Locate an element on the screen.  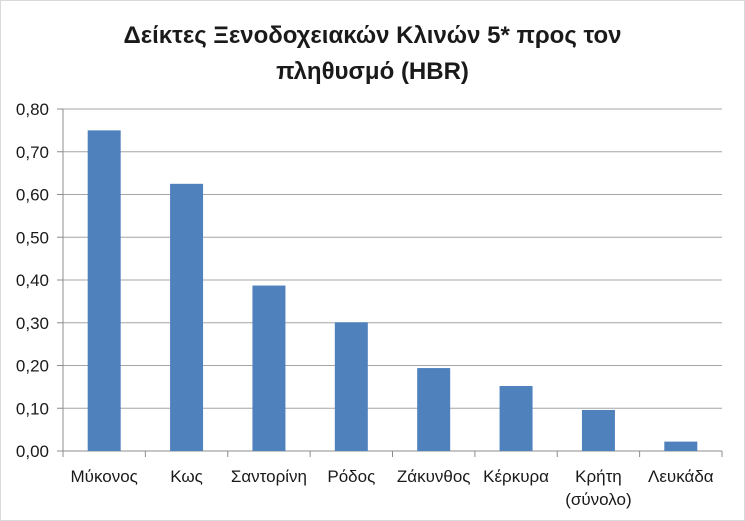
y-tick-label: 0,20 is located at coordinates (32, 366).